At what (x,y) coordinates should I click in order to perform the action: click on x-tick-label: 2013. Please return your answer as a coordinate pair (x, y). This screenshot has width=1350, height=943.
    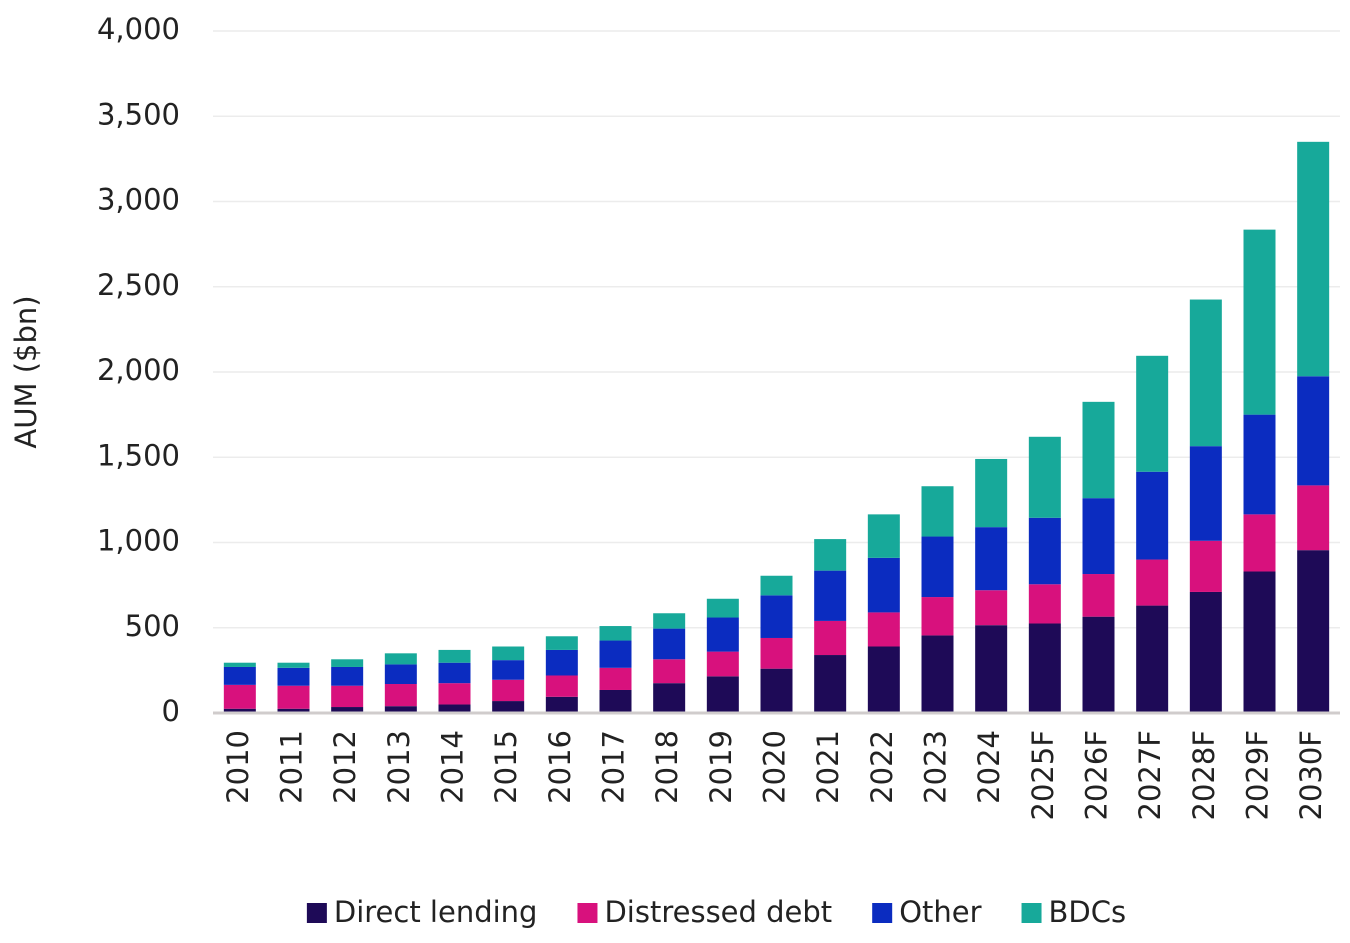
    Looking at the image, I should click on (399, 767).